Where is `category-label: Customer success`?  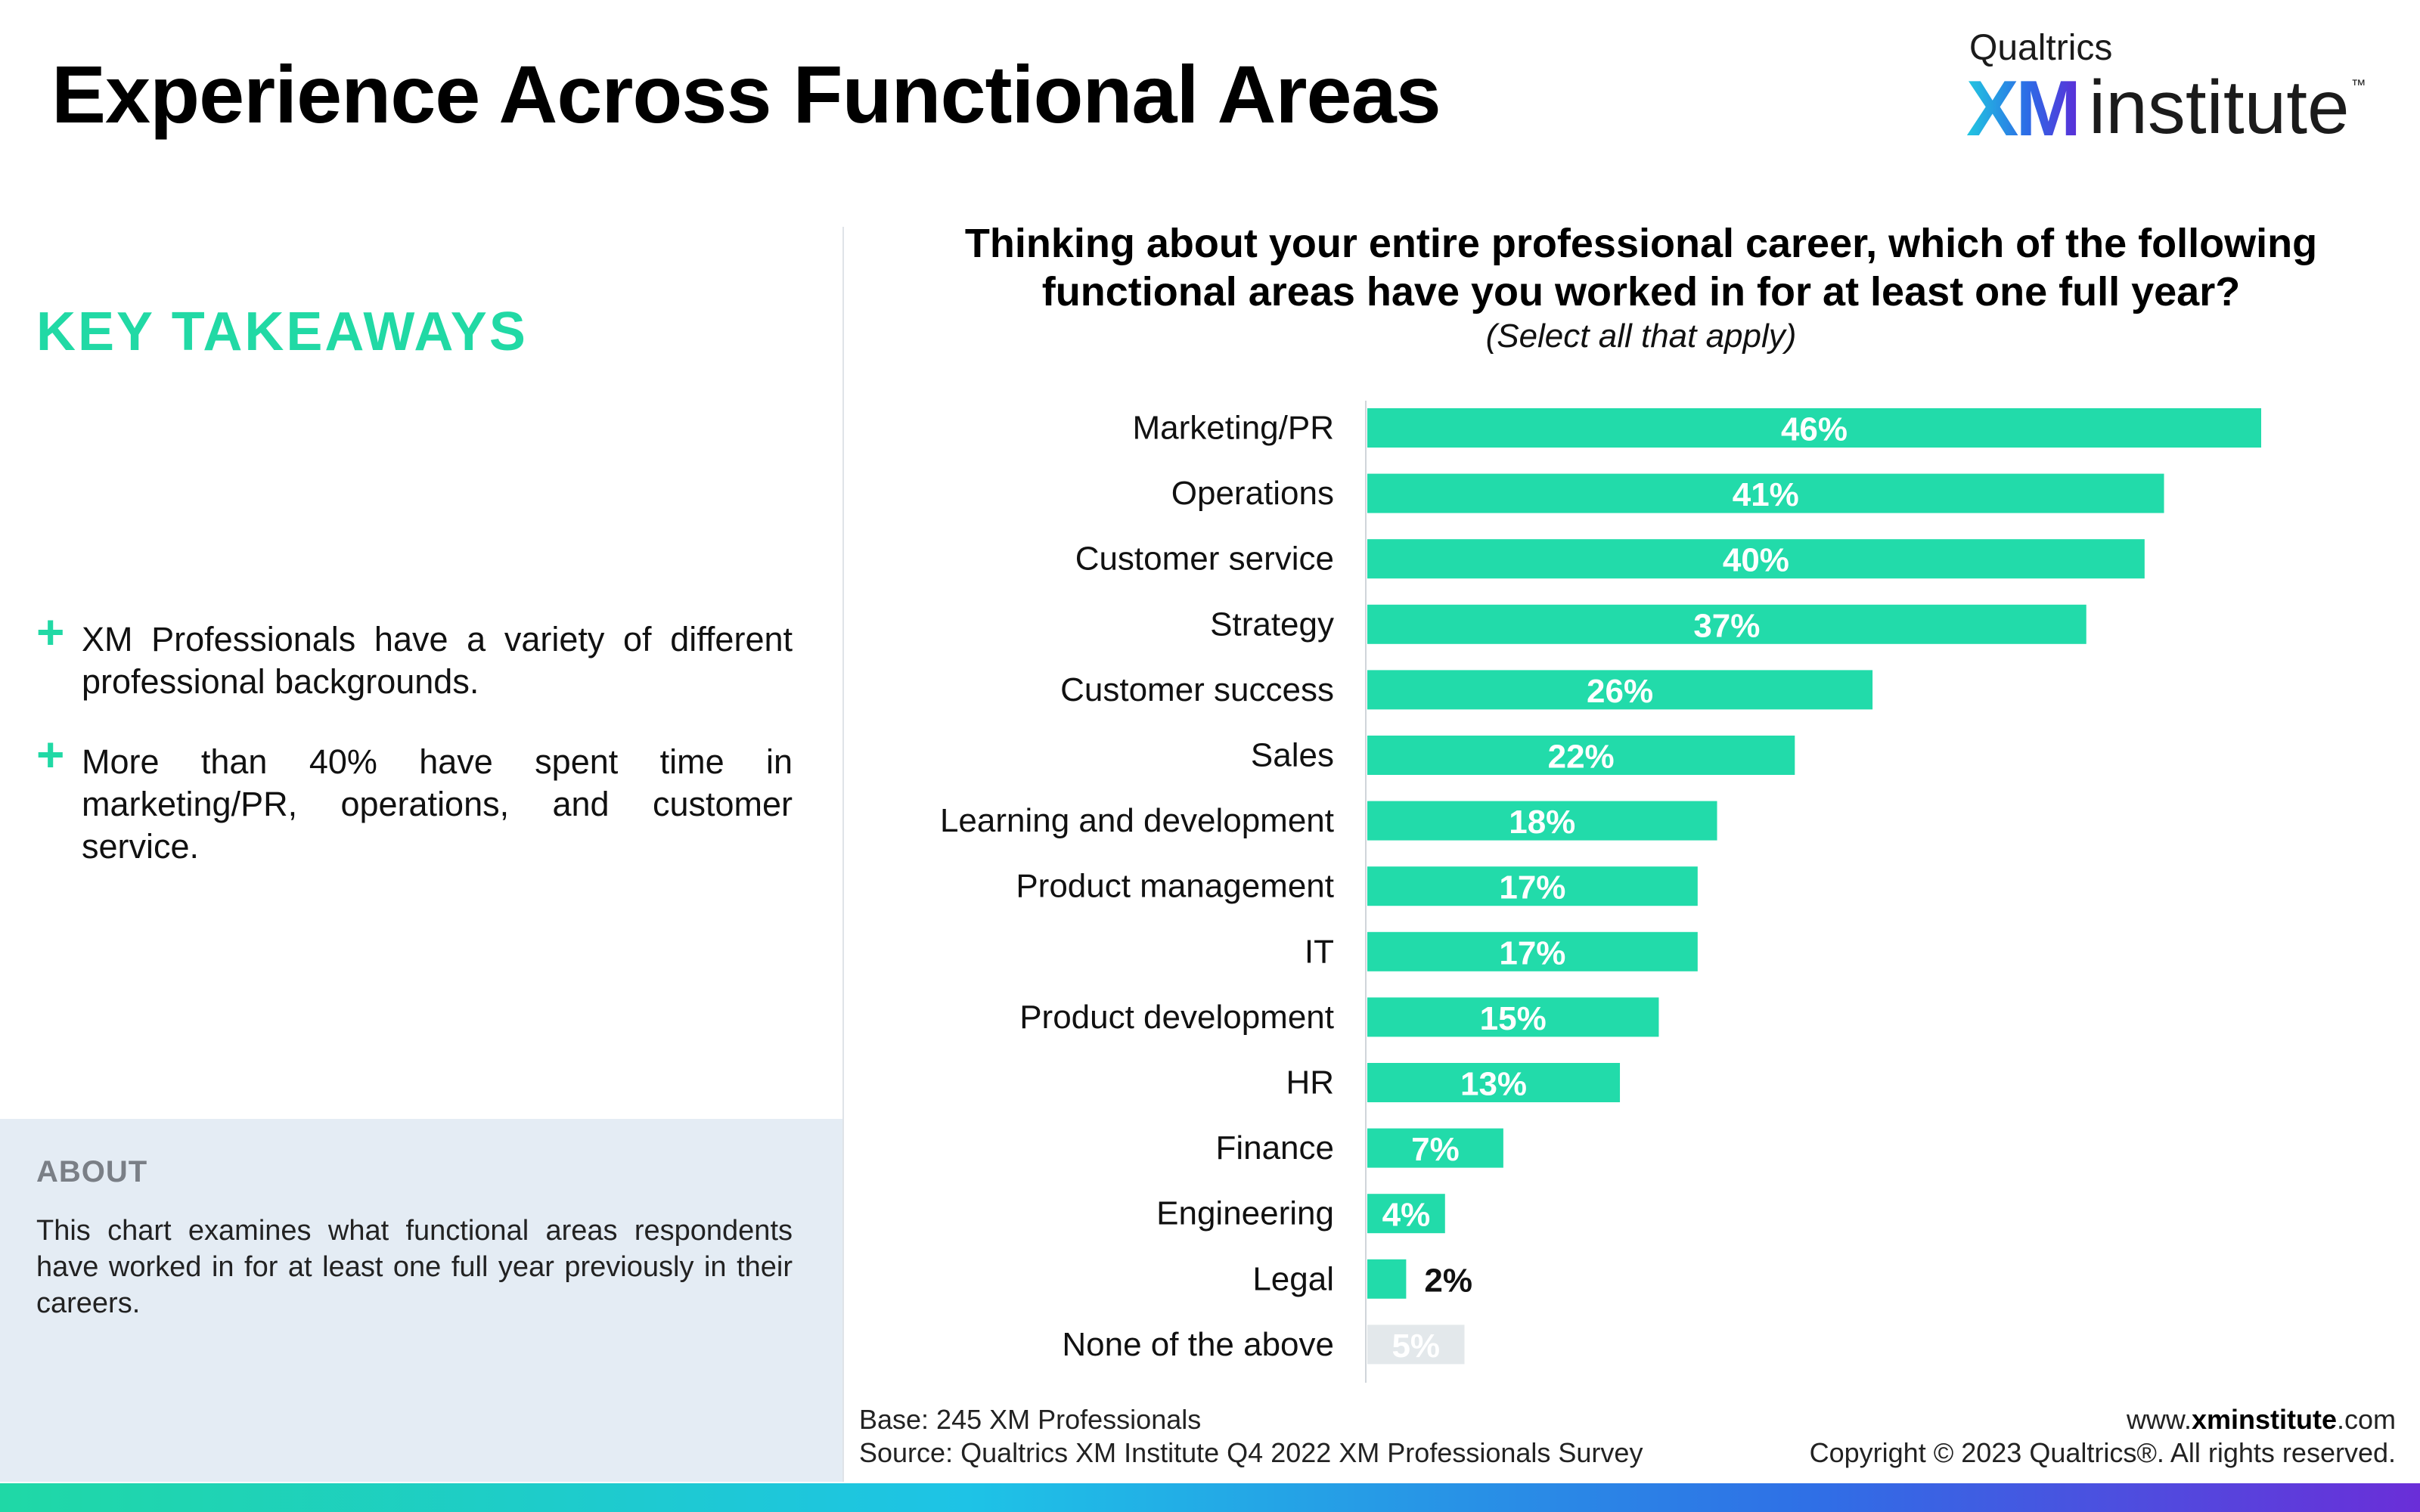 category-label: Customer success is located at coordinates (1197, 689).